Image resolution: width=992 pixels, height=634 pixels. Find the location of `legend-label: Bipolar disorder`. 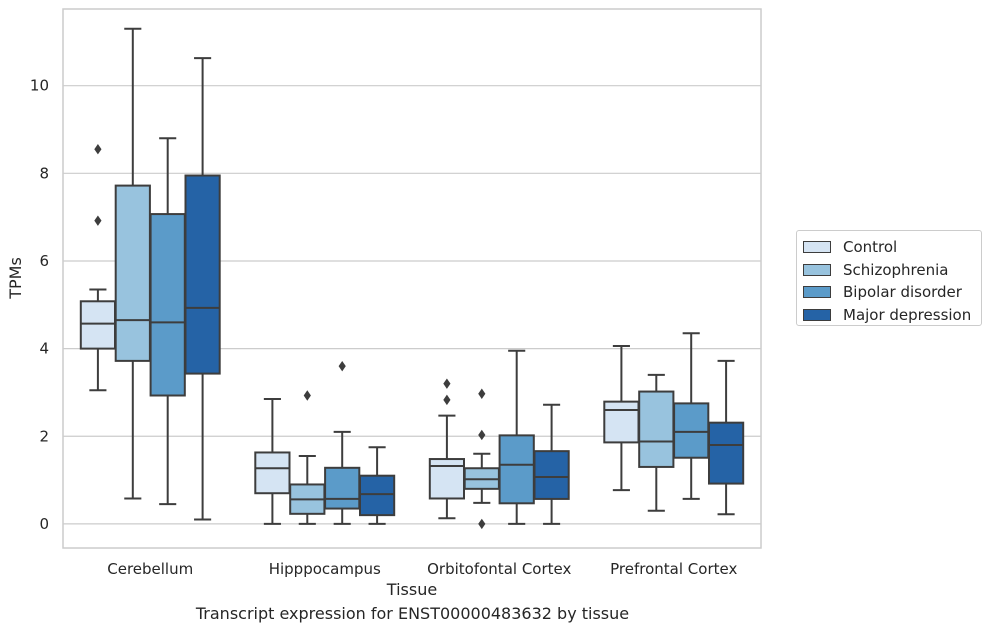

legend-label: Bipolar disorder is located at coordinates (902, 292).